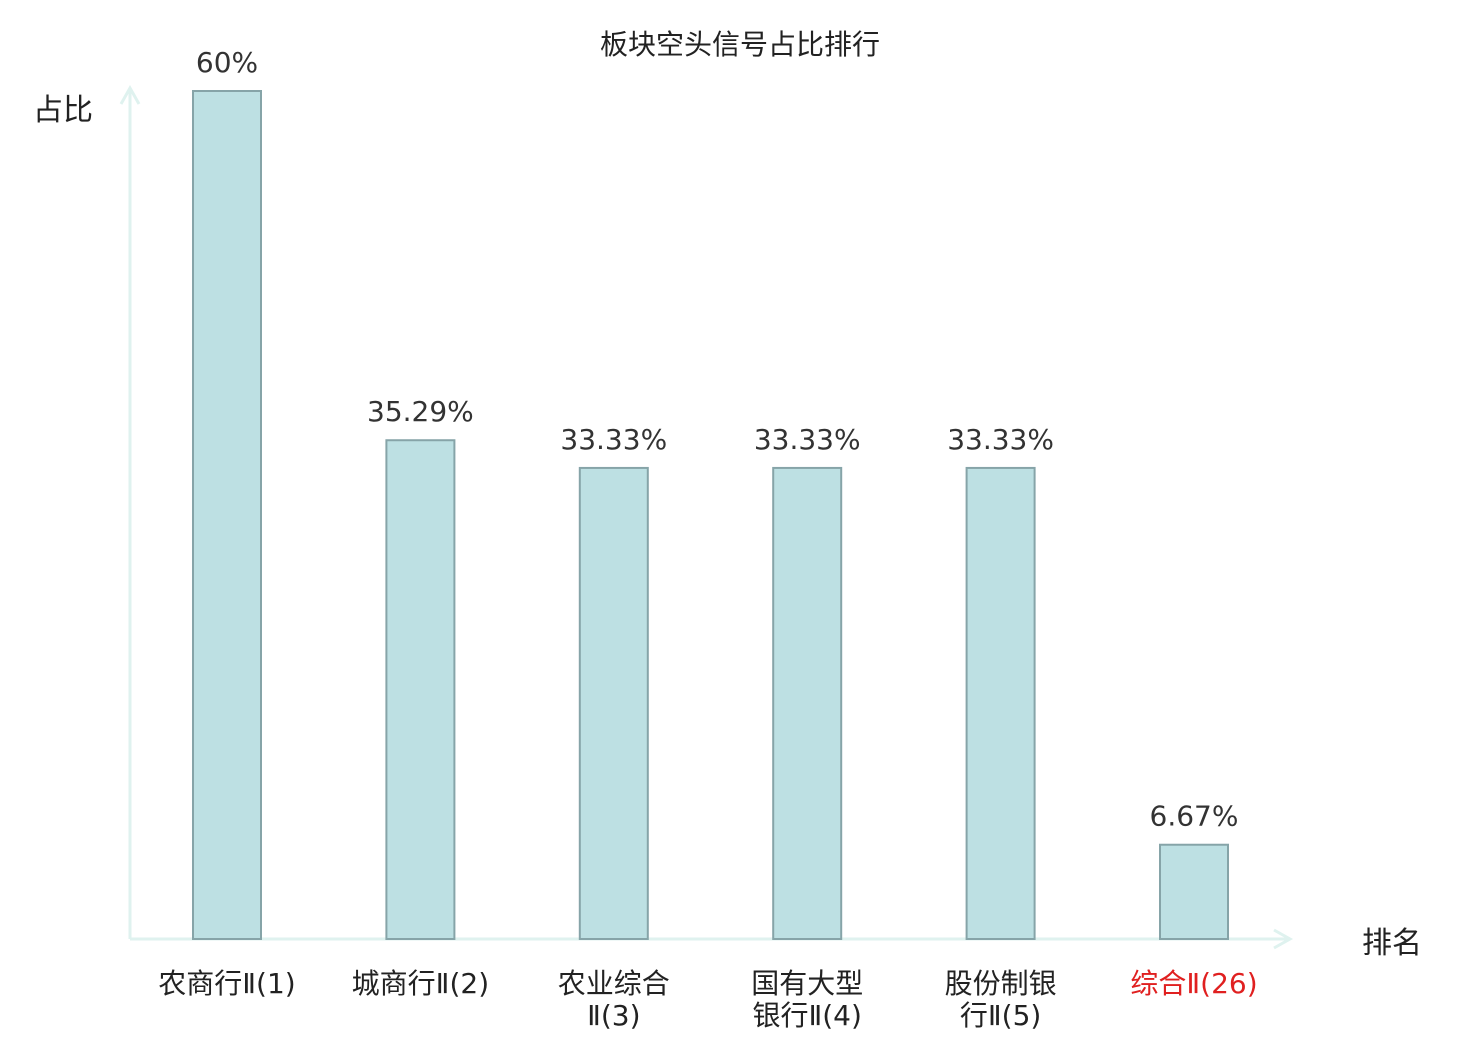  What do you see at coordinates (1000, 439) in the screenshot?
I see `value-label-5: 33.33%` at bounding box center [1000, 439].